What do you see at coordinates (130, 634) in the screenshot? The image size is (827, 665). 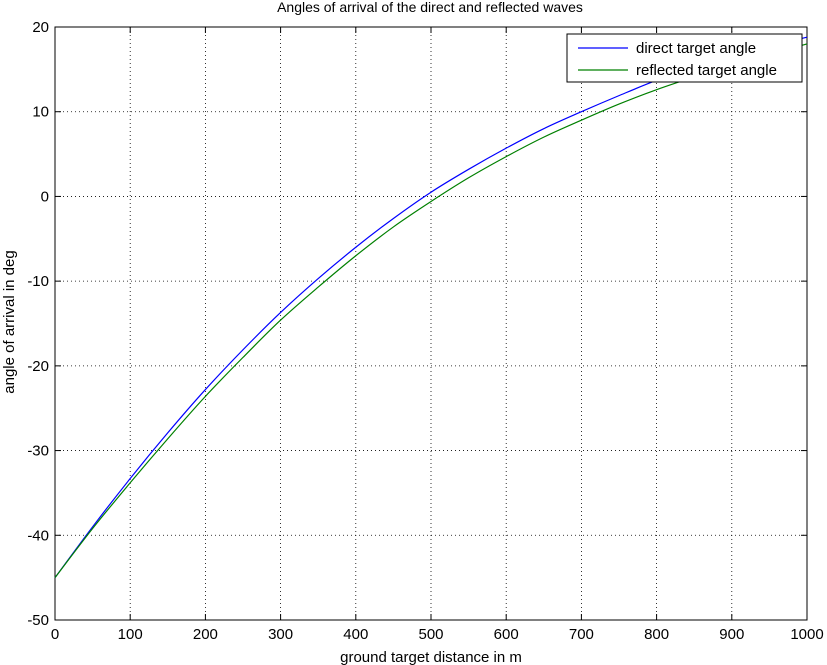 I see `x-tick-label: 100` at bounding box center [130, 634].